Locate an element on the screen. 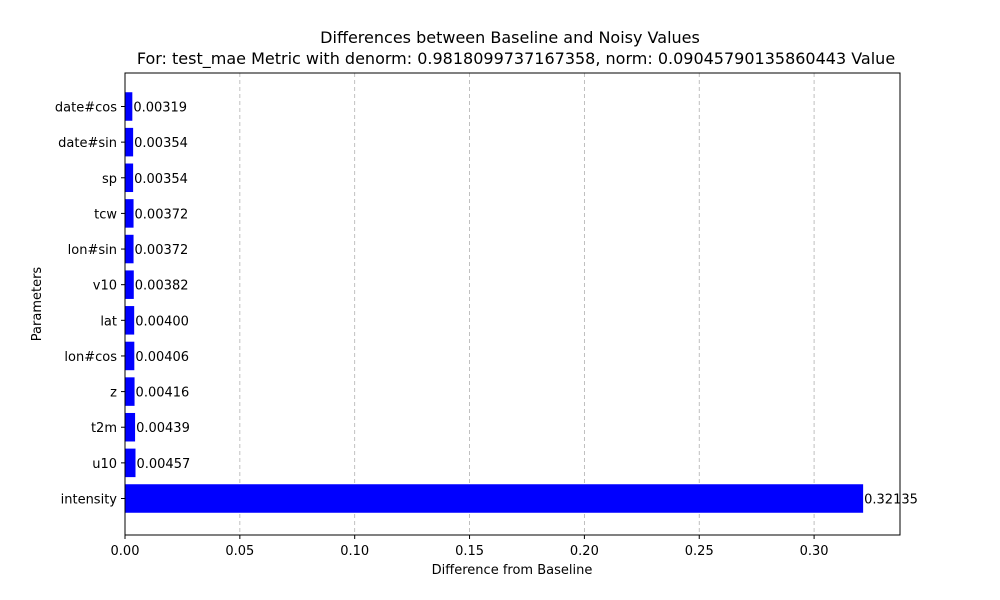 The image size is (1000, 600). y-tick-label: intensity is located at coordinates (89, 500).